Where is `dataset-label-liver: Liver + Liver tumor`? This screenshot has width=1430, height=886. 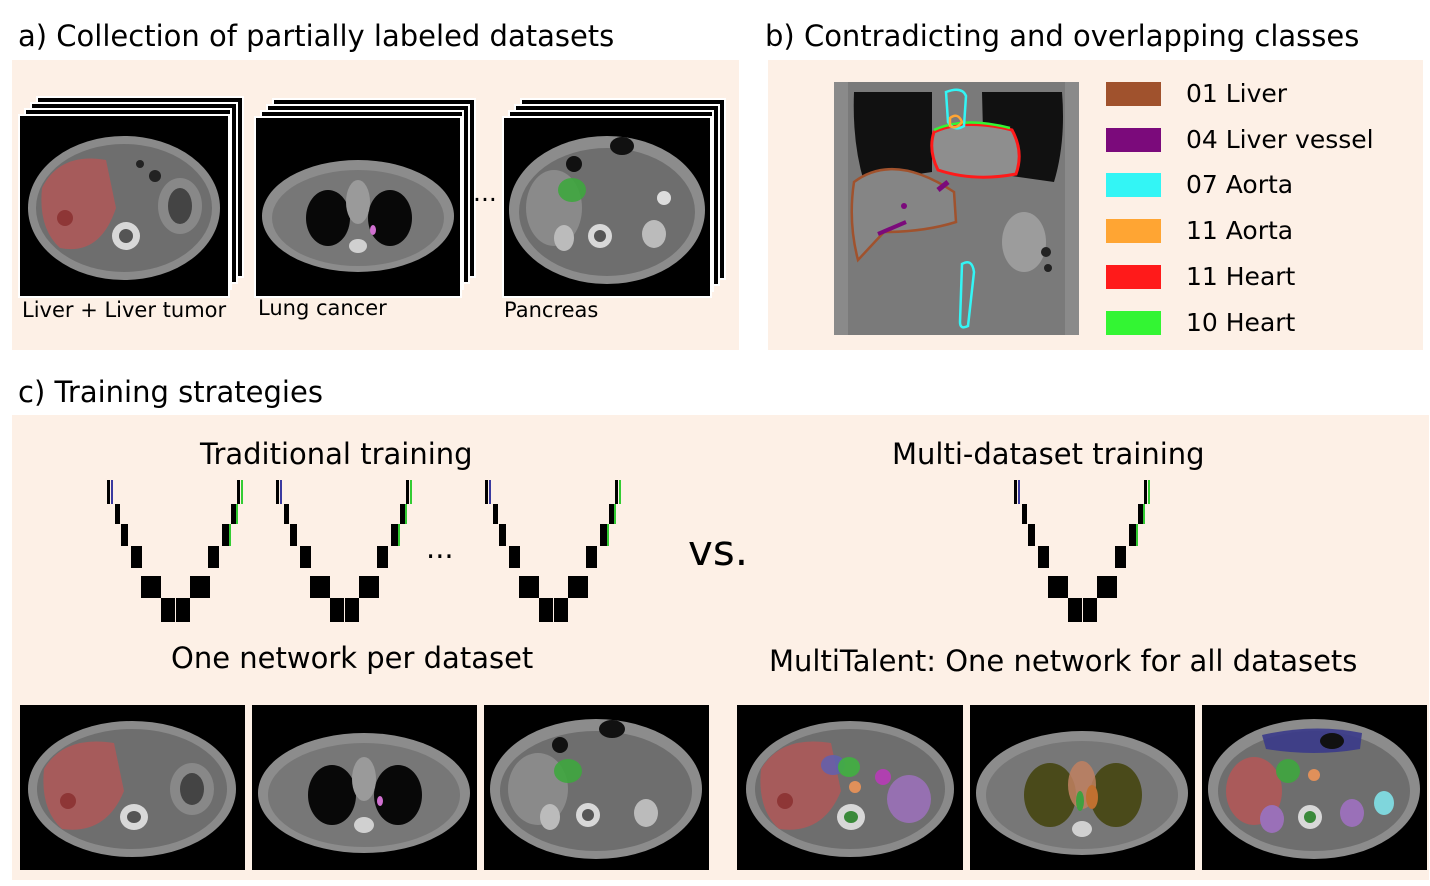 dataset-label-liver: Liver + Liver tumor is located at coordinates (124, 310).